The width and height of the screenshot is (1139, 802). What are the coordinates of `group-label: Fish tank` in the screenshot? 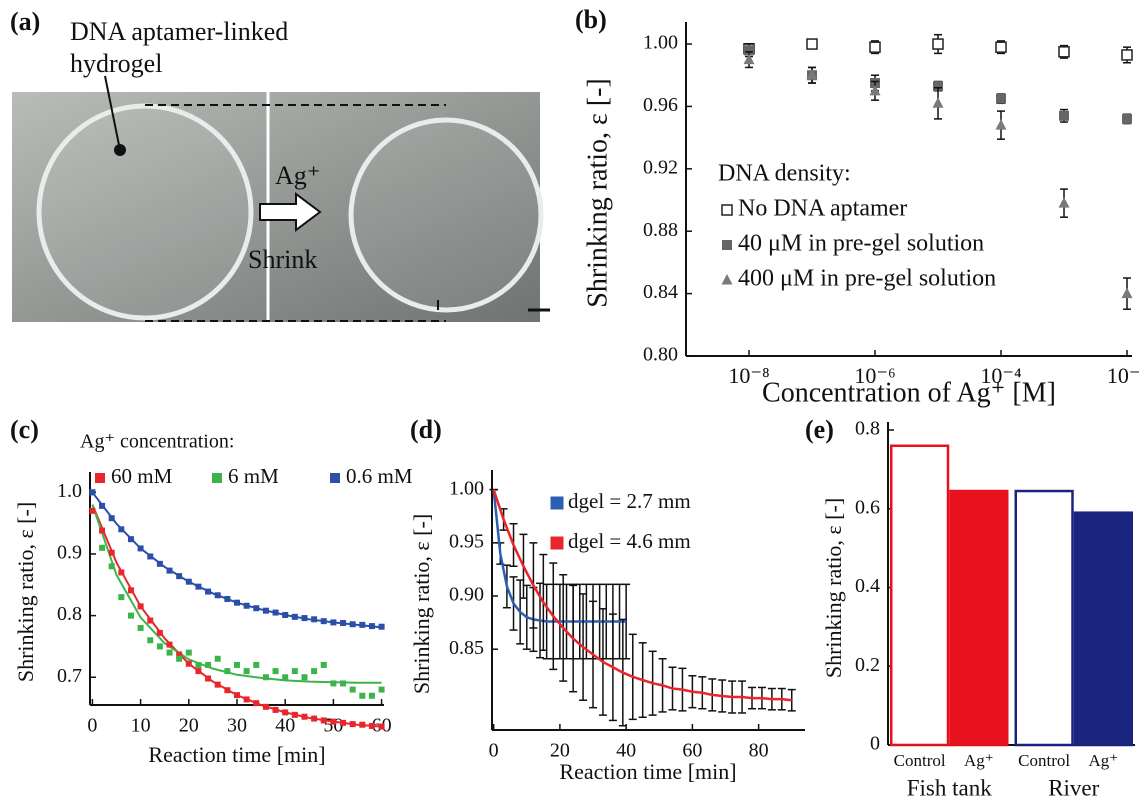 It's located at (949, 787).